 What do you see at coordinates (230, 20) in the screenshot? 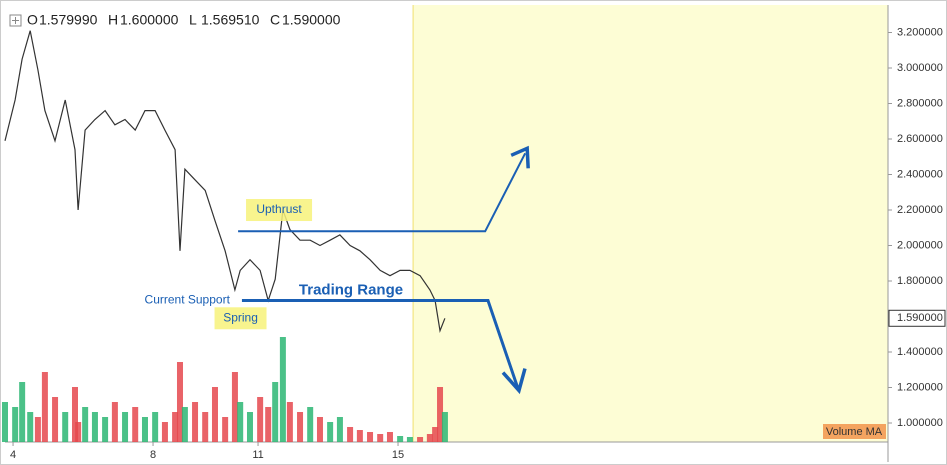
I see `ohlc-value: 1.569510` at bounding box center [230, 20].